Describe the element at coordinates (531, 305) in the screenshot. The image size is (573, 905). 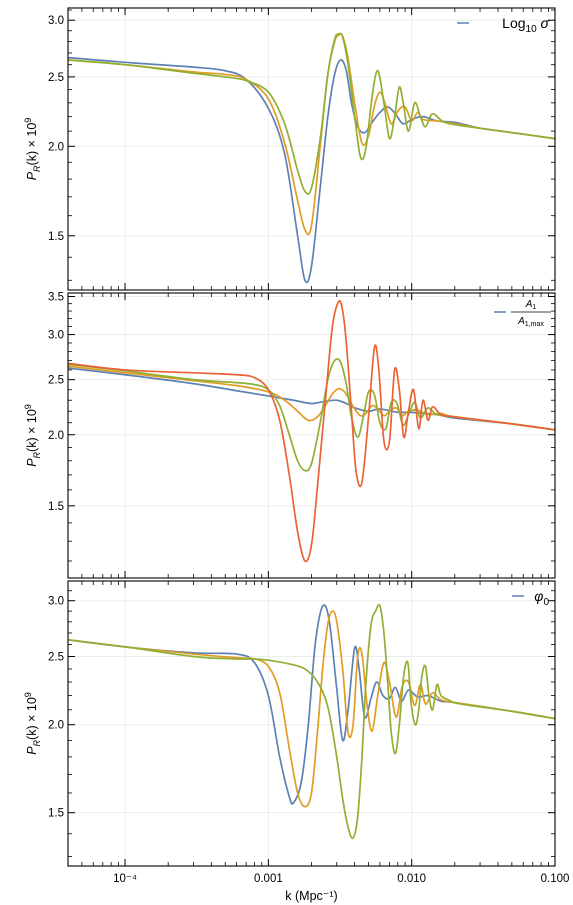
I see `middle-panel-legend-numerator: A1` at that location.